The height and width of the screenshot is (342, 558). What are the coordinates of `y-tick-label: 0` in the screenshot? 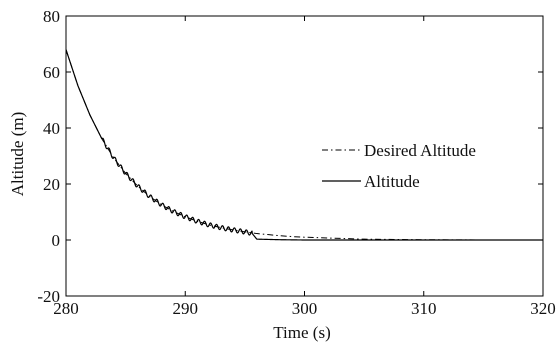 It's located at (56, 240).